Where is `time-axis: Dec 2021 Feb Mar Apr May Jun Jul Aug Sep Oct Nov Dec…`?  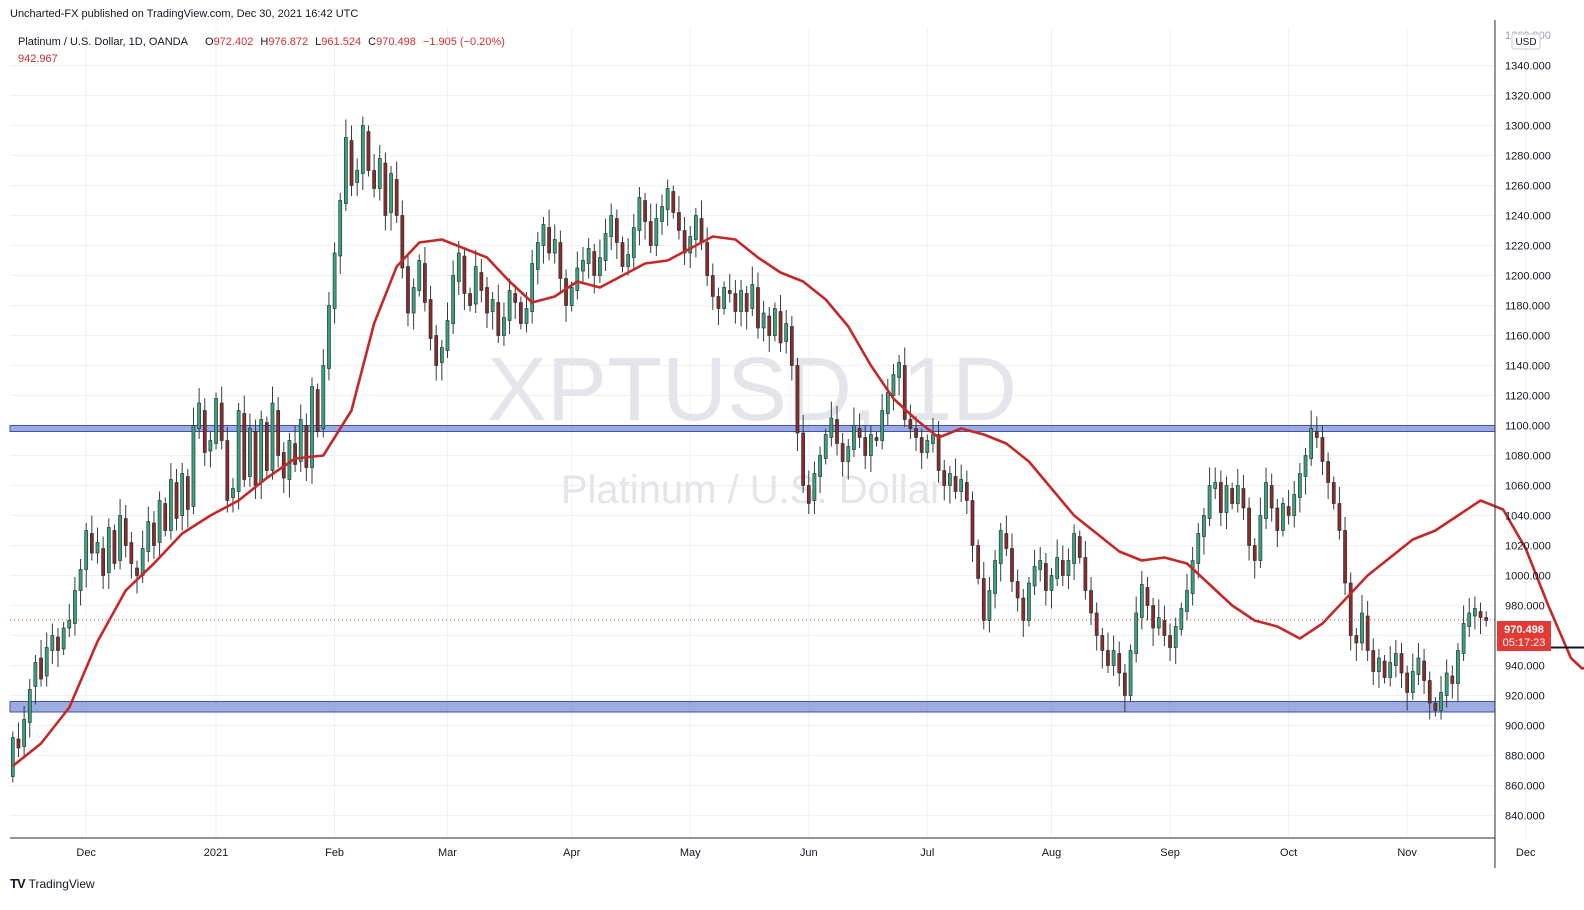
time-axis: Dec 2021 Feb Mar Apr May Jun Jul Aug Sep Oct Nov Dec… is located at coordinates (797, 848).